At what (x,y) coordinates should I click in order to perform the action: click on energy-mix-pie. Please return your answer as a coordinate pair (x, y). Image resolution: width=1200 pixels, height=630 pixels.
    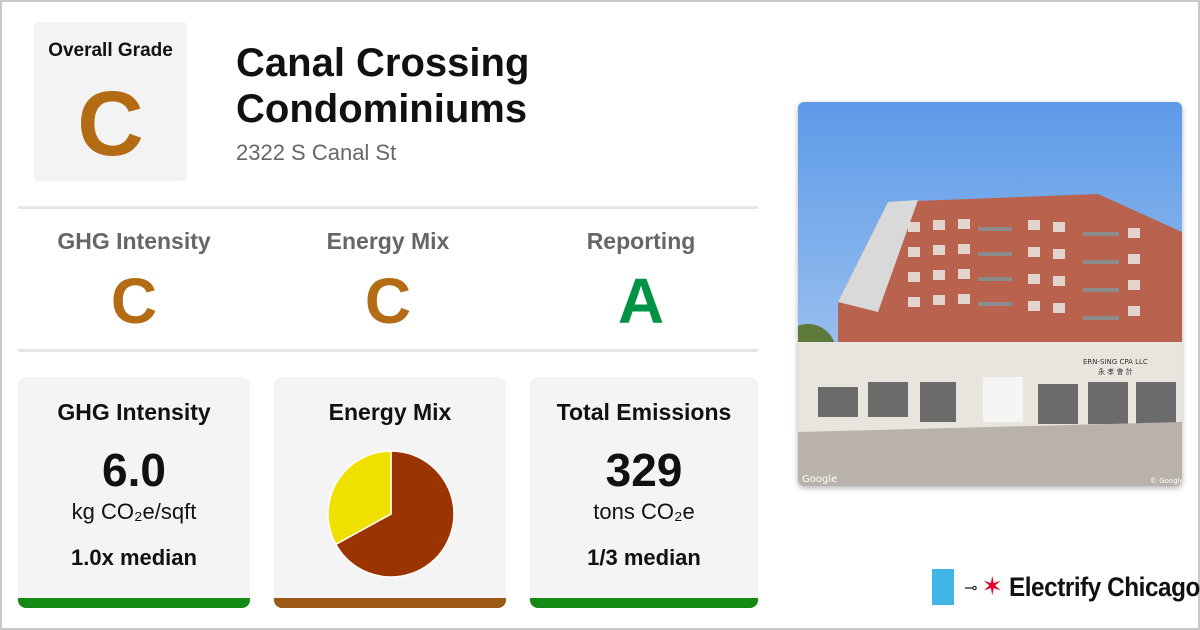
    Looking at the image, I should click on (391, 514).